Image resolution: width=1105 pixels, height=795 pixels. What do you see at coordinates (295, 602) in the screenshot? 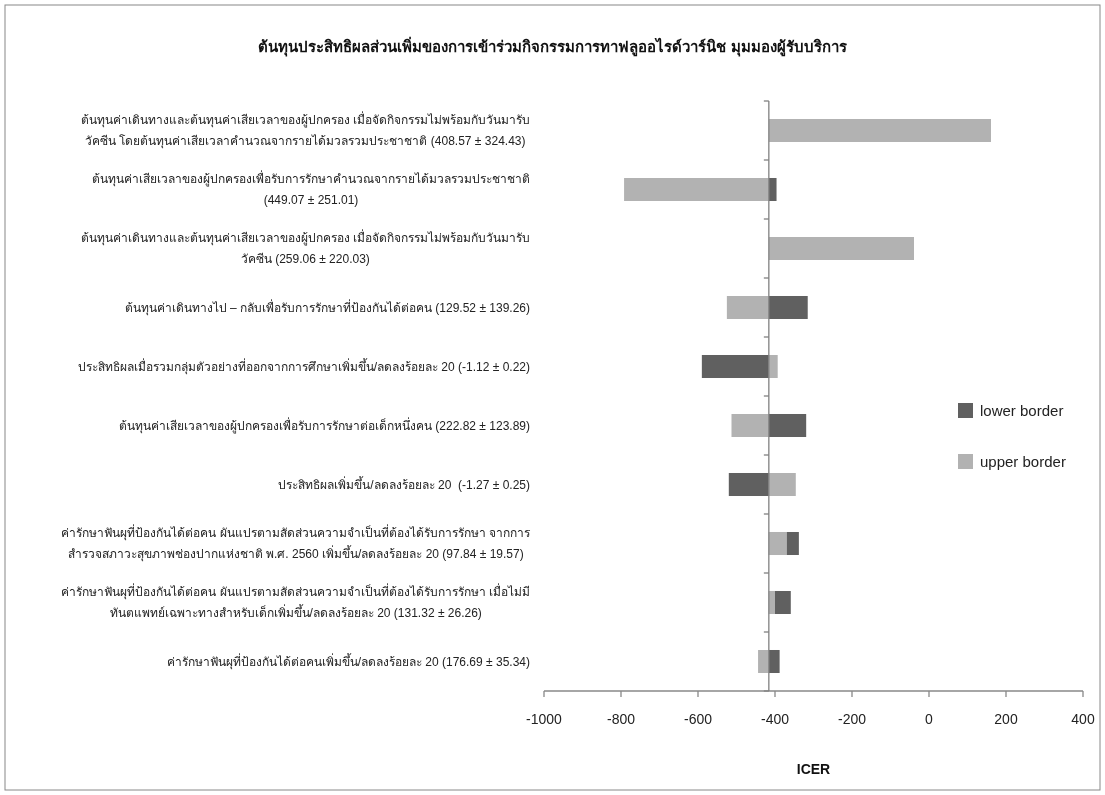
I see `y-tick-label: ค่ารักษาฟันผุที่ป้องกันได้ต่อคน ผันแปรตามสัดส่วนความจำเป็นที่ต้องได้รับการรักษา เมื่อไม่มี ทันตแพทย์เฉพาะทางสำหรับเด็กเพิ่มขึ้น/ลดลงร้อยละ 20 (131.32 ± 26.26)` at bounding box center [295, 602].